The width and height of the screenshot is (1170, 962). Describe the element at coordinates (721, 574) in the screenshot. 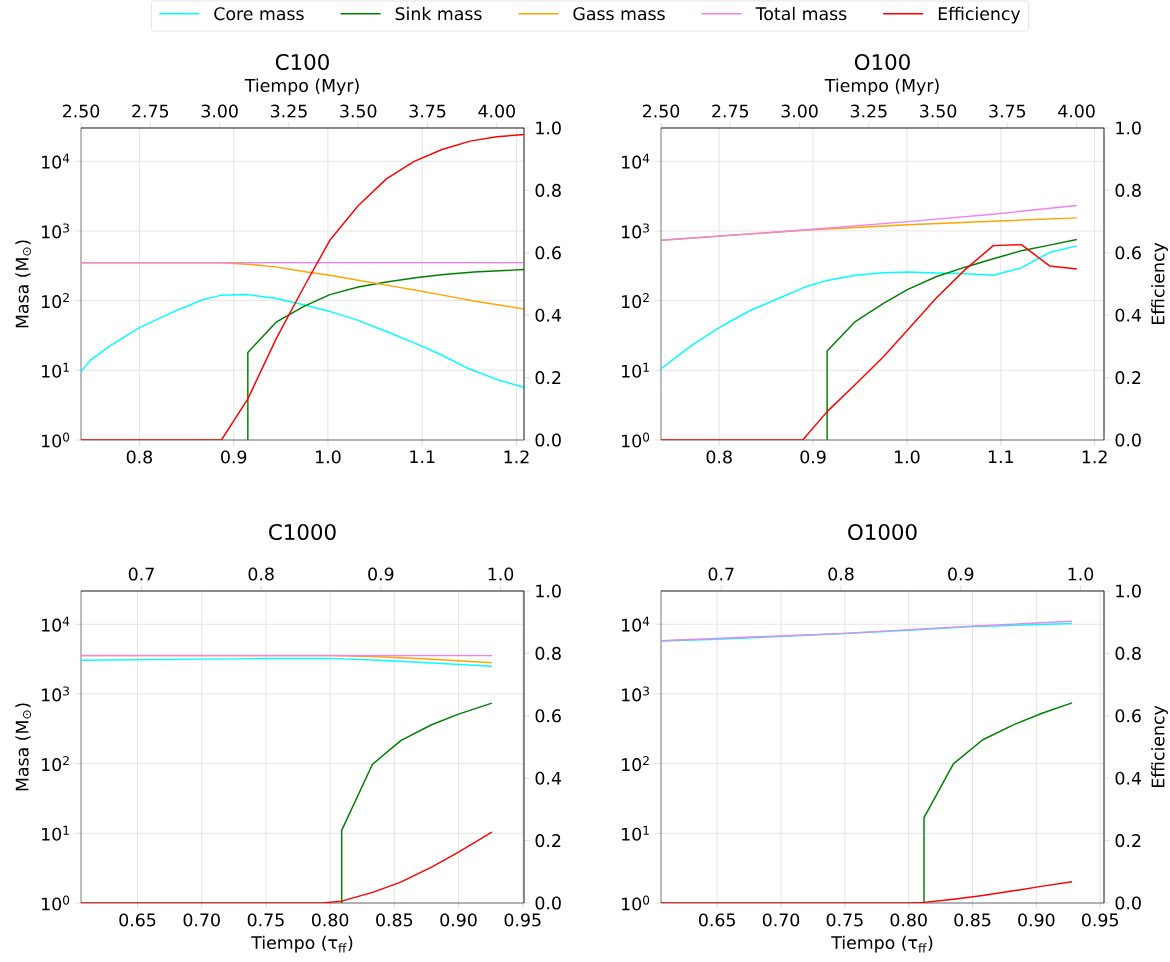

I see `x2-tick-label: 0.7` at that location.